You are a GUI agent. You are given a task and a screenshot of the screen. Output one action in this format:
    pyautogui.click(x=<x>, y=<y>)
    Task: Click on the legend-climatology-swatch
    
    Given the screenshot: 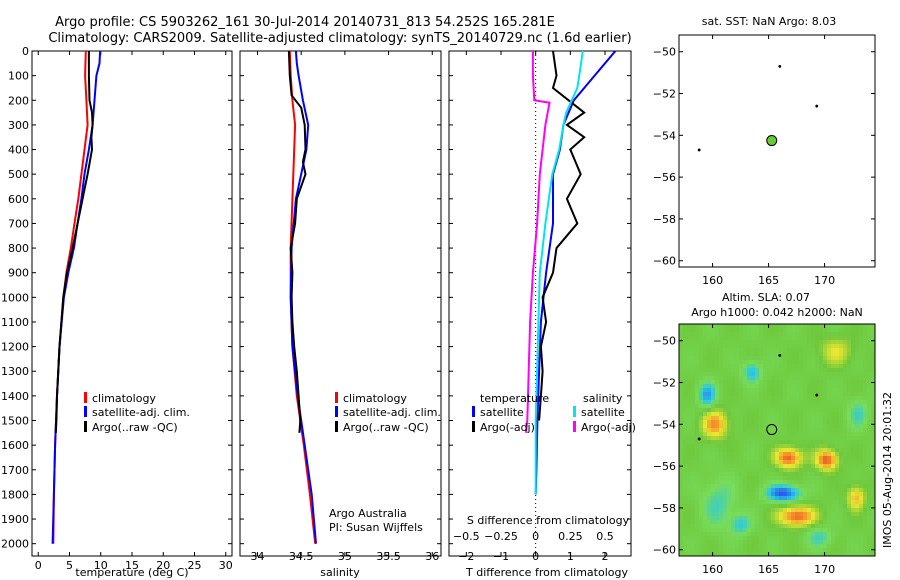 What is the action you would take?
    pyautogui.click(x=85, y=397)
    